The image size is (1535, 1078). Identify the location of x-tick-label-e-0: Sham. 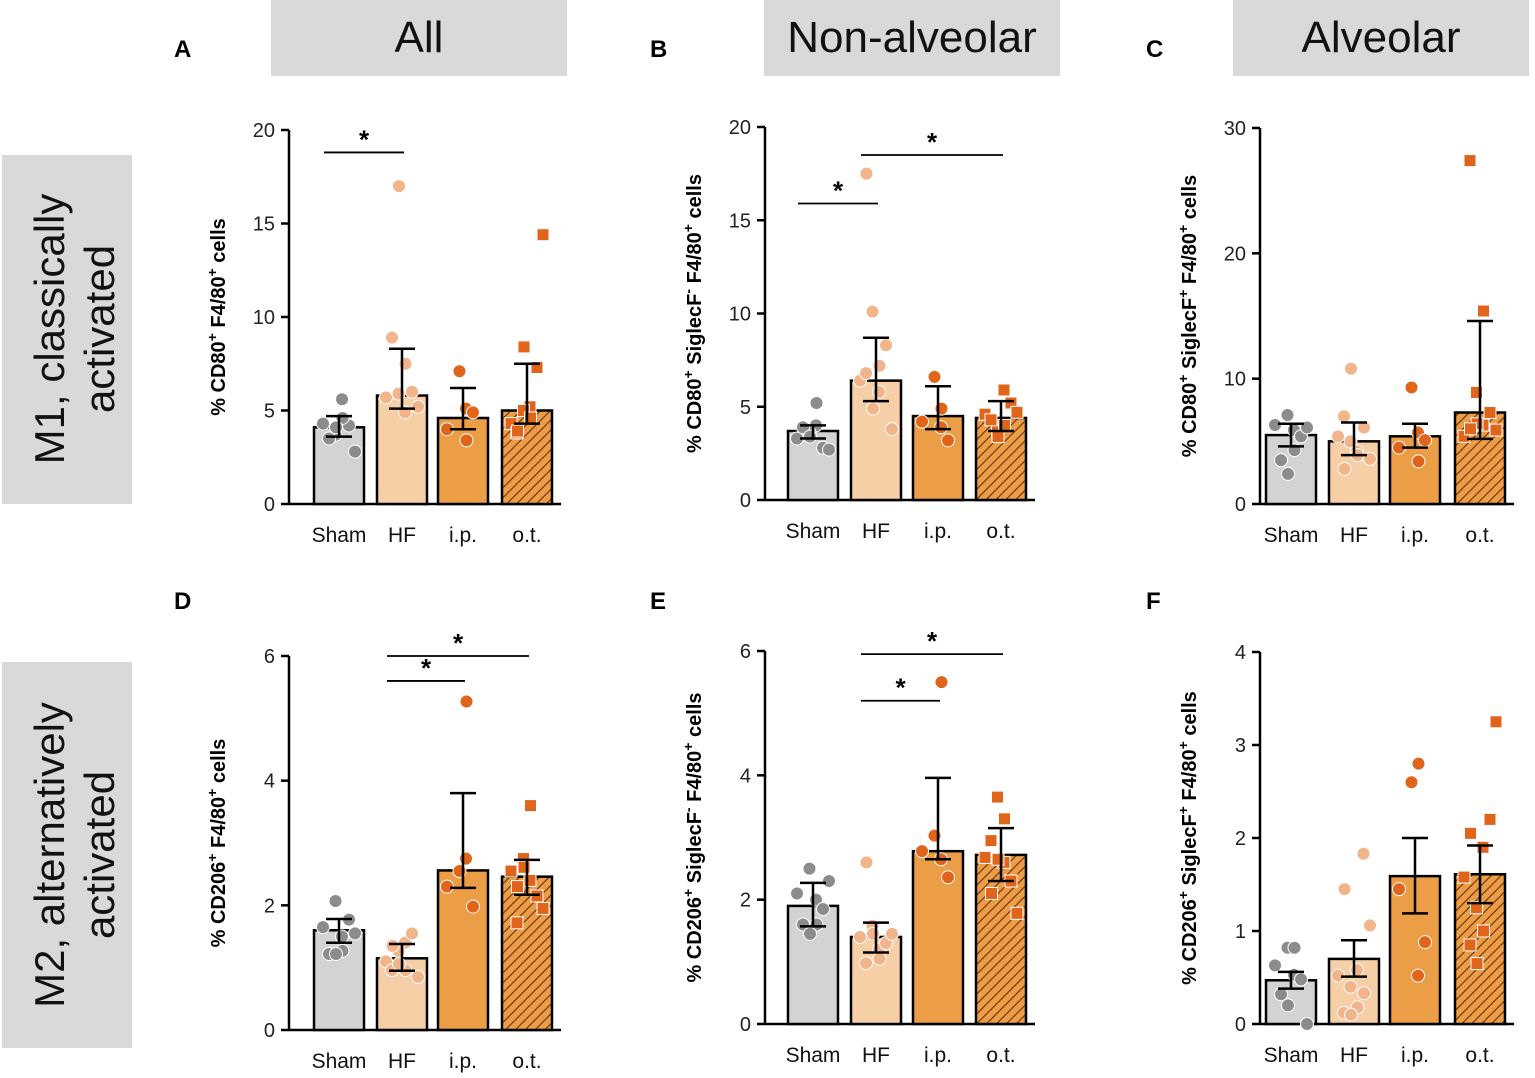
(813, 1055).